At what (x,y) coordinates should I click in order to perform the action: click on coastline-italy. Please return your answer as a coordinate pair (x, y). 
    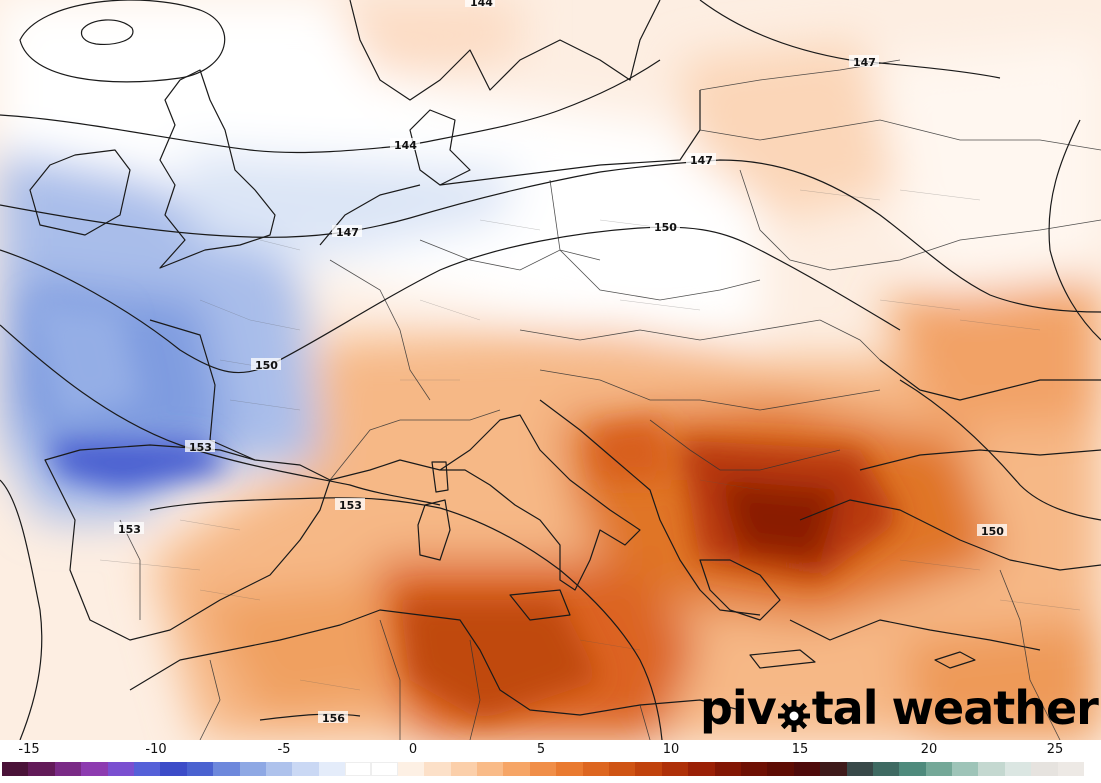
    Looking at the image, I should click on (540, 502).